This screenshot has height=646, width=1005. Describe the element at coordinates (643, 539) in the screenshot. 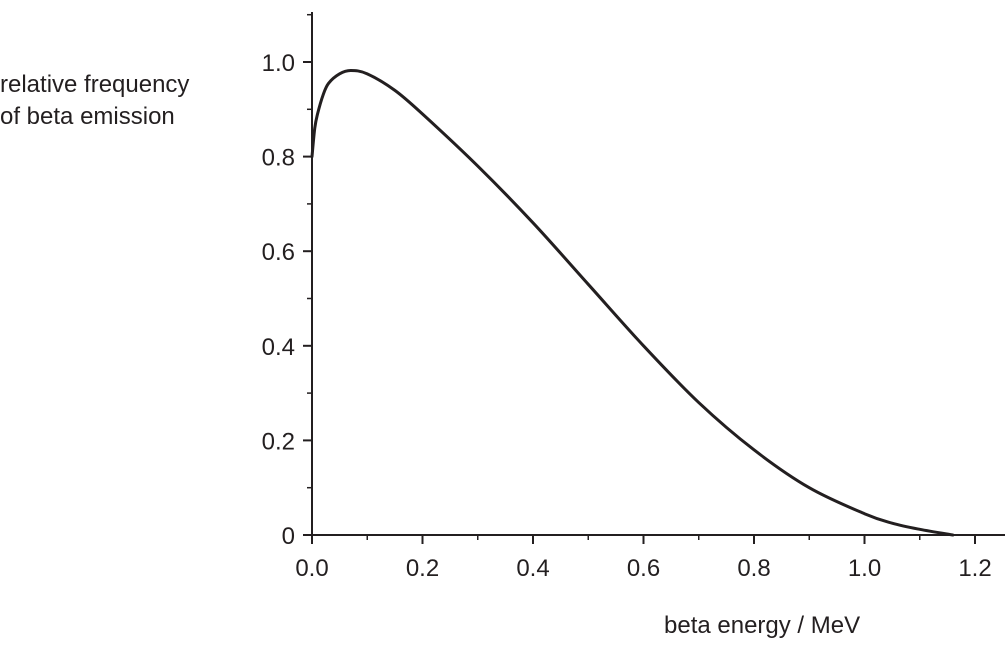

I see `x-axis-ticks` at that location.